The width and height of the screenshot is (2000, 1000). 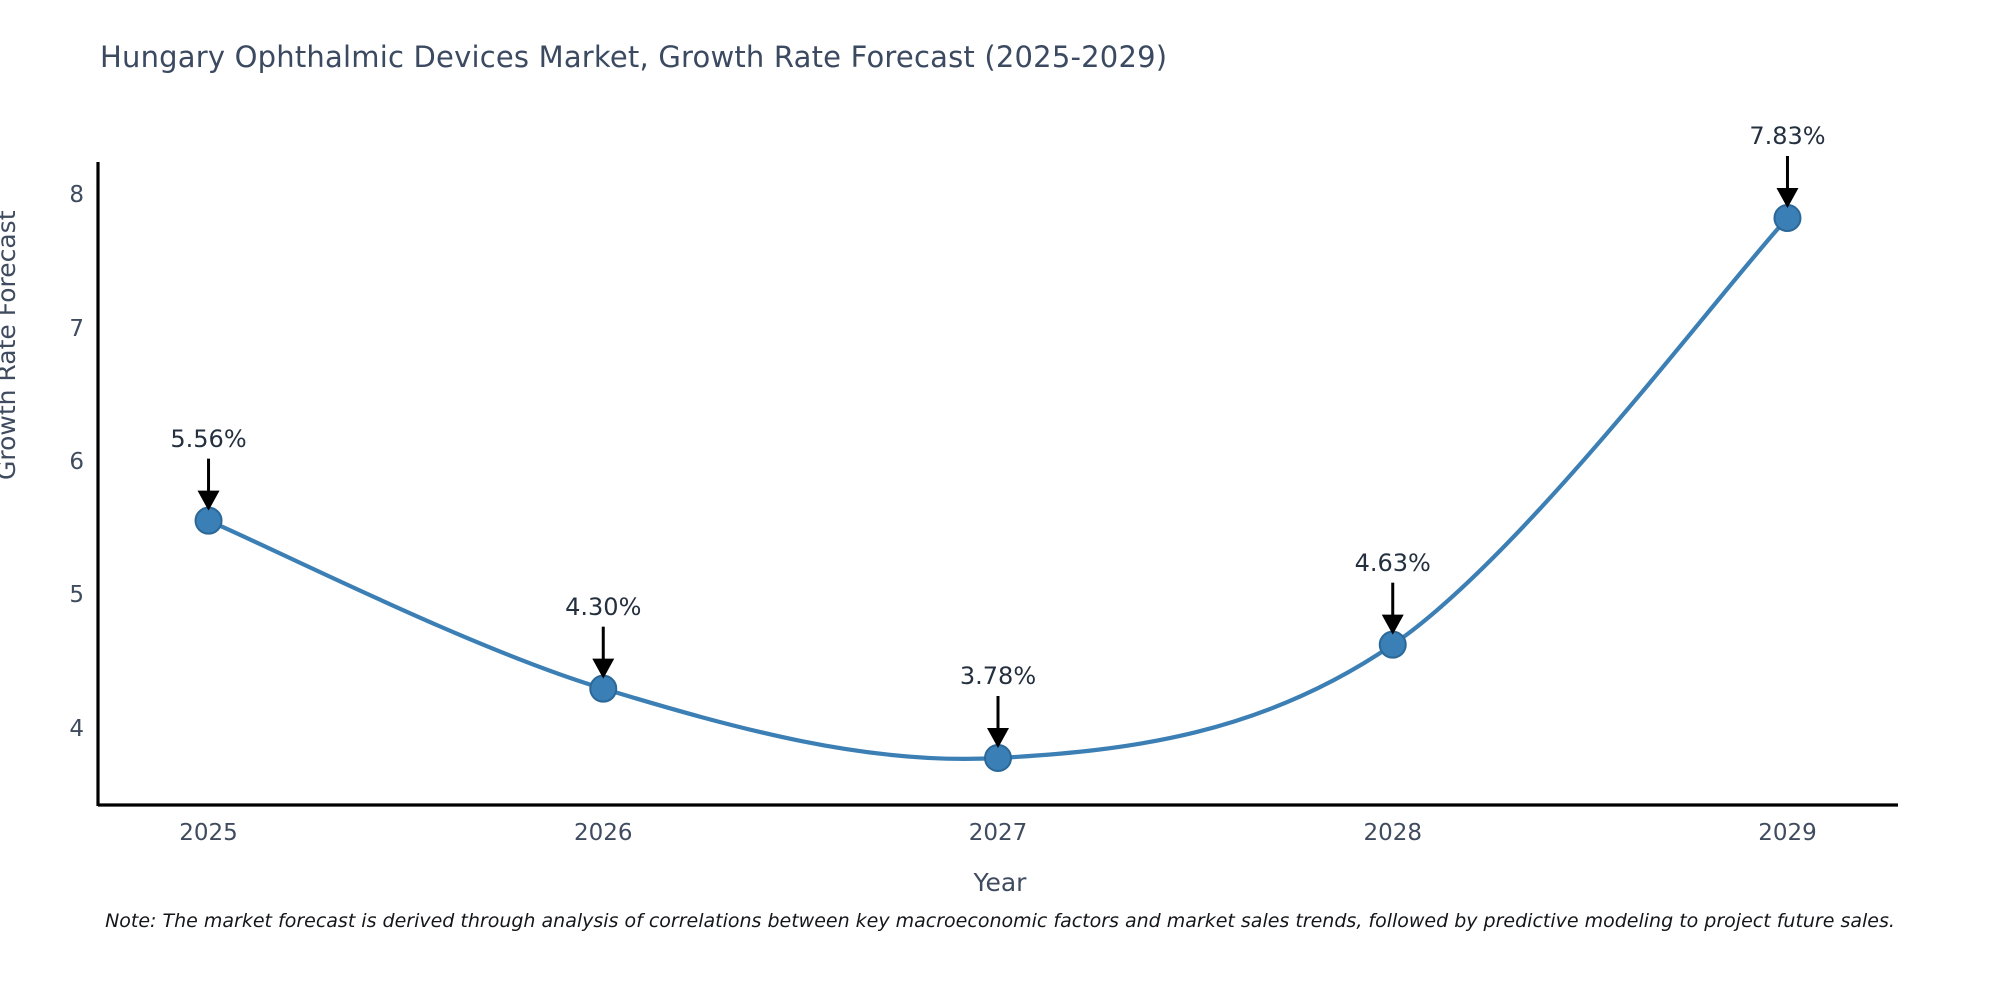 I want to click on x-axis-tick-label: 2025, so click(x=208, y=833).